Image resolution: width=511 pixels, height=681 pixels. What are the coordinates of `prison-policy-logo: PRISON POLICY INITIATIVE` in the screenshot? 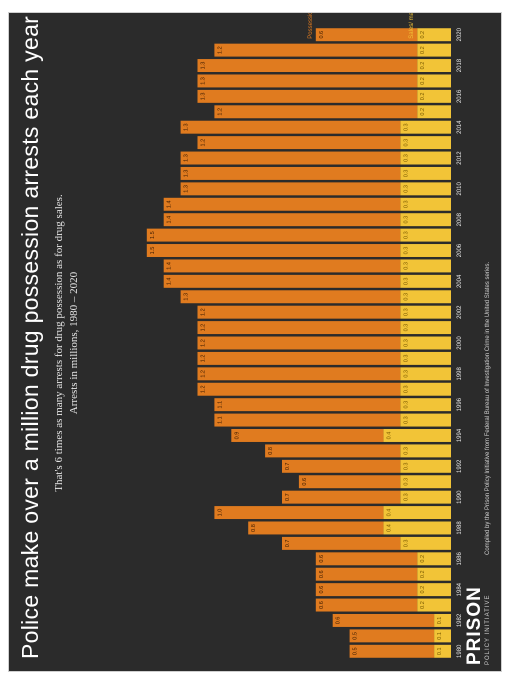 It's located at (477, 625).